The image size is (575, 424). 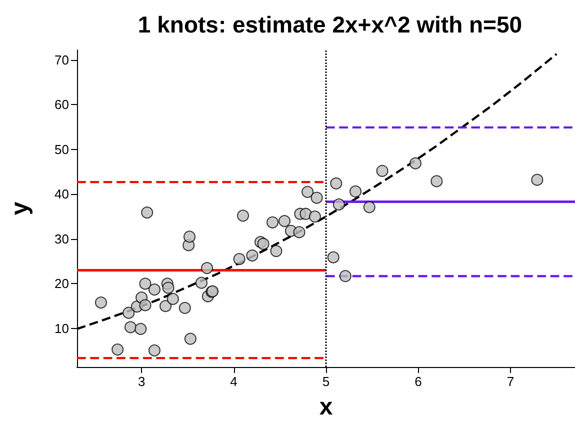 What do you see at coordinates (234, 381) in the screenshot?
I see `x-tick-label: 4` at bounding box center [234, 381].